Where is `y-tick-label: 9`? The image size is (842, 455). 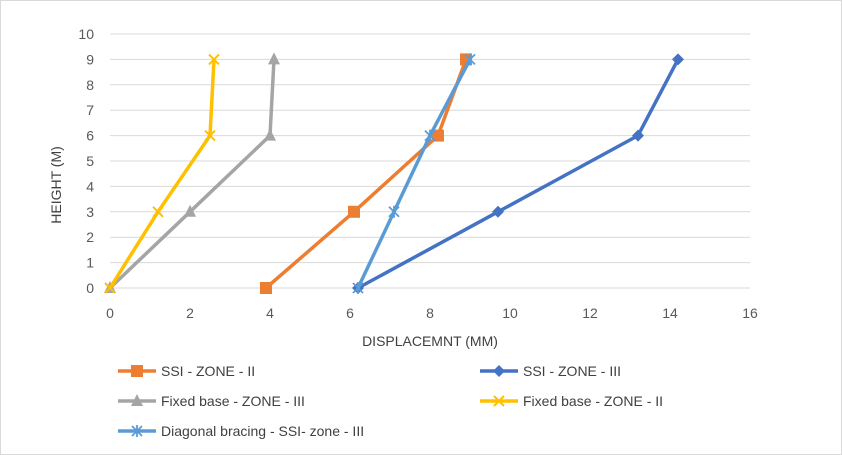 y-tick-label: 9 is located at coordinates (90, 59).